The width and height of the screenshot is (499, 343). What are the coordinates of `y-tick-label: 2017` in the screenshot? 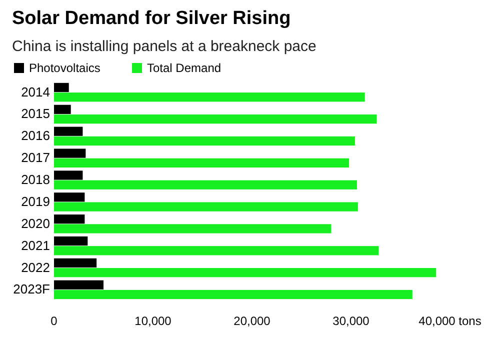 It's located at (35, 158).